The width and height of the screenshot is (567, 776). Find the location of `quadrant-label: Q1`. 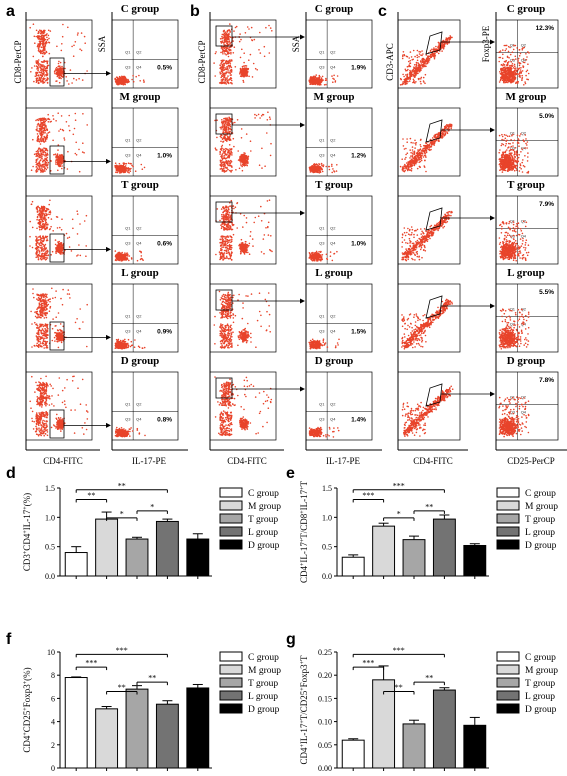

quadrant-label: Q1 is located at coordinates (128, 403).